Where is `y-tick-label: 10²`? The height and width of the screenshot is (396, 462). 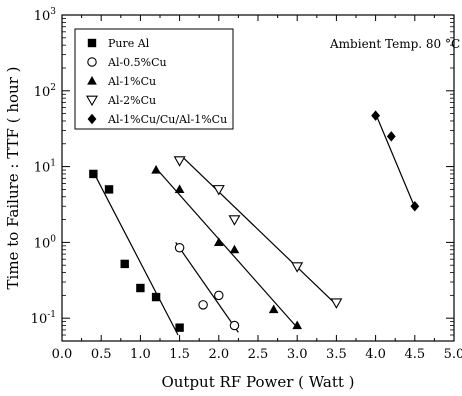 y-tick-label: 10² is located at coordinates (45, 91).